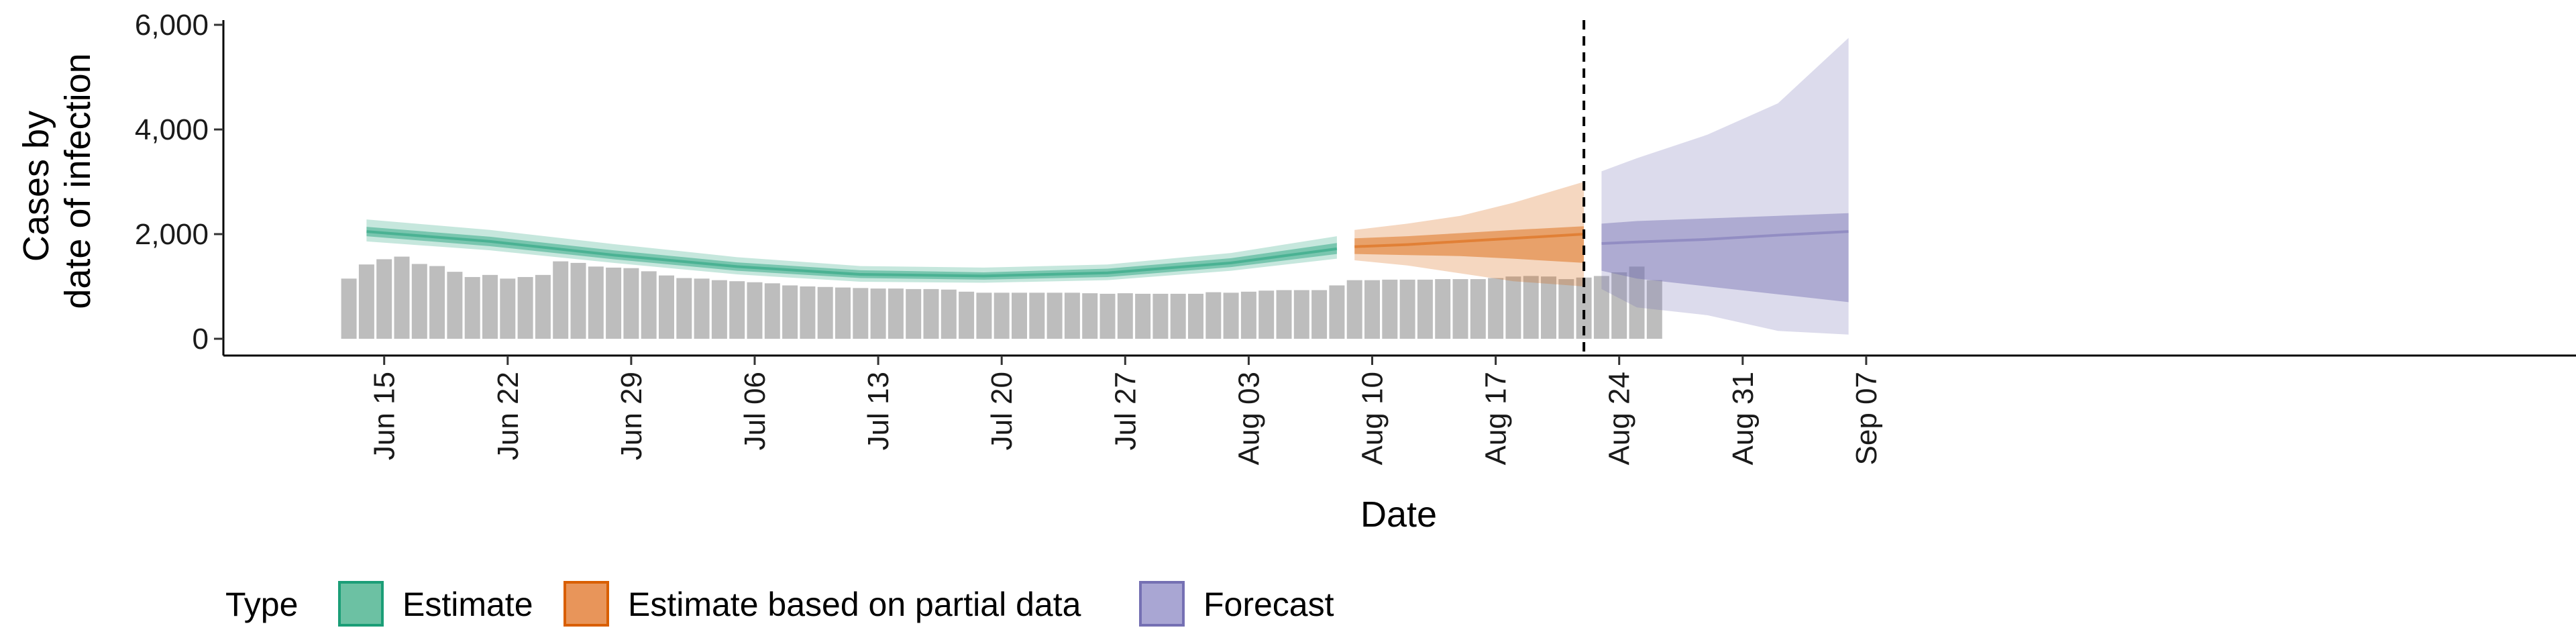 The height and width of the screenshot is (644, 2576). I want to click on estimate-based-on-partial-data-inner-band, so click(1469, 244).